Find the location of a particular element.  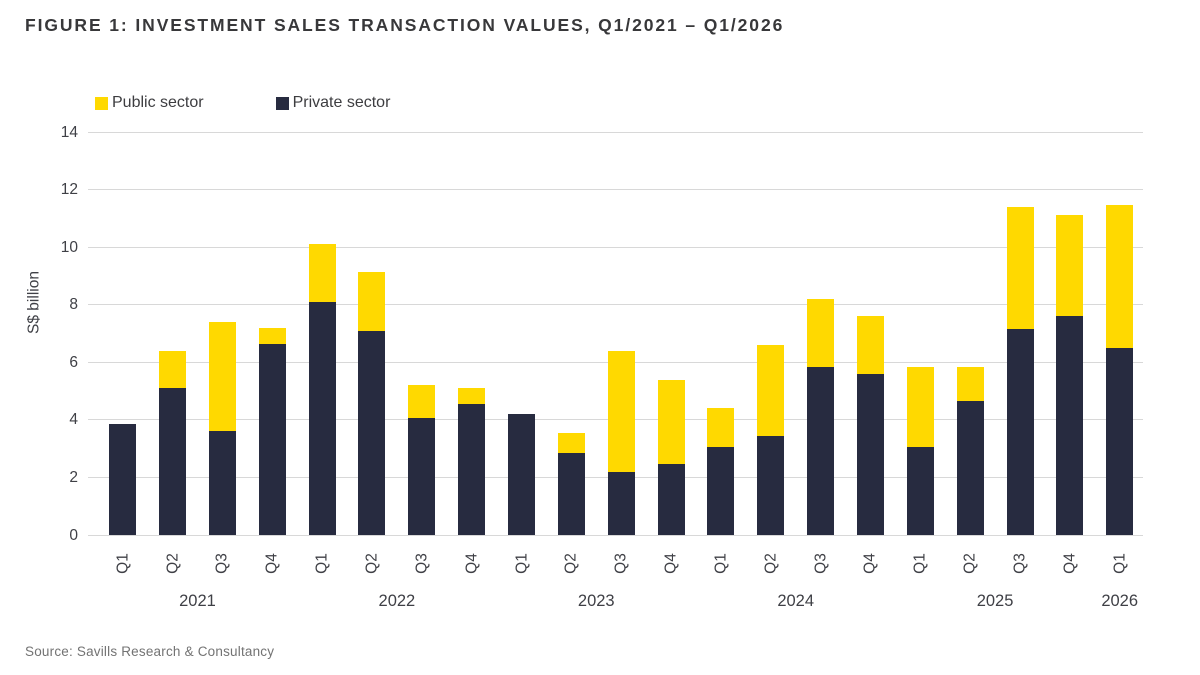

year-group-label: 2021 is located at coordinates (197, 601).